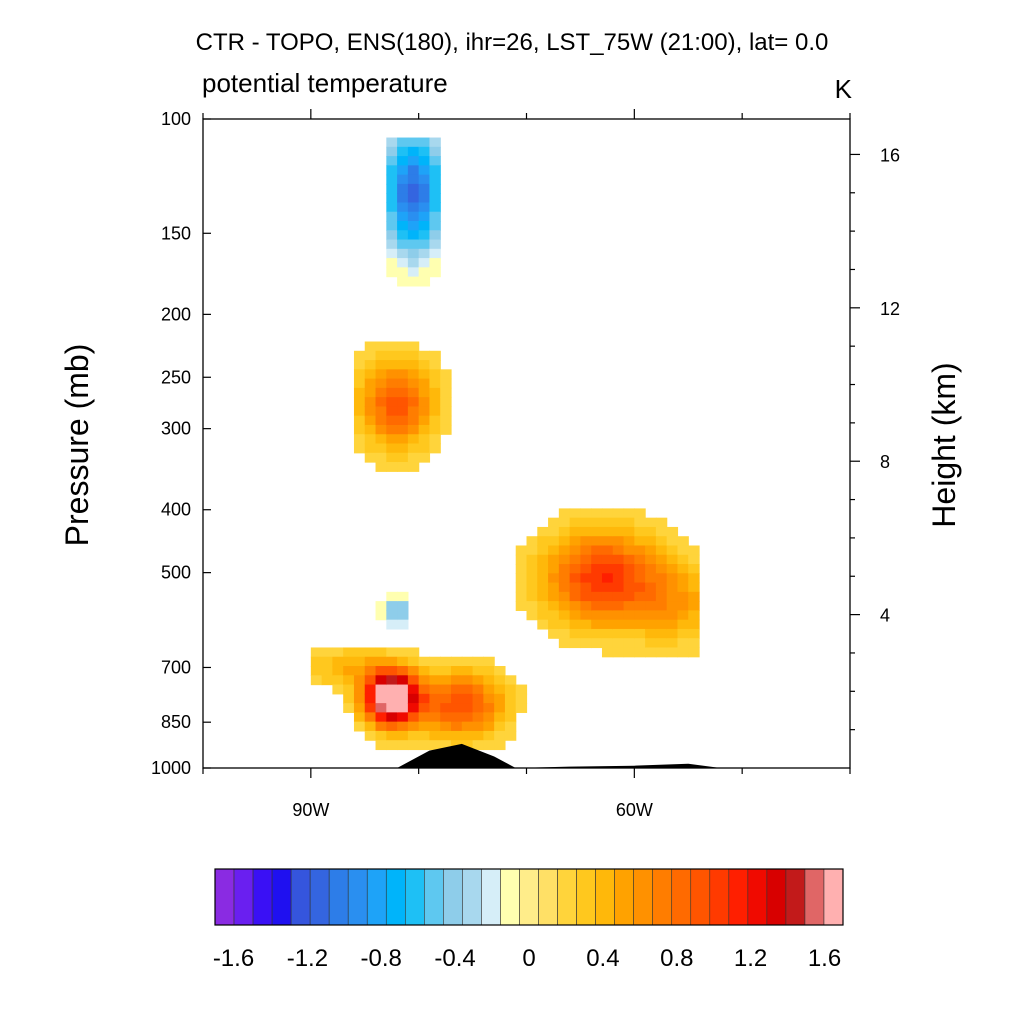 The image size is (1024, 1024). I want to click on colorbar-tick-label: 0.4, so click(602, 958).